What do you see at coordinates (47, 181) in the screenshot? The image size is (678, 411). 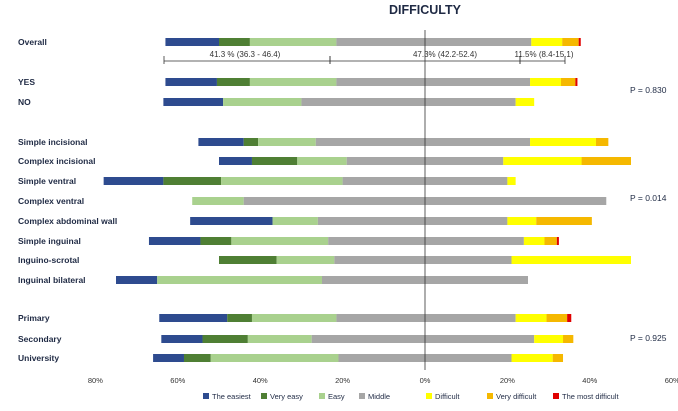 I see `row-label: Simple ventral` at bounding box center [47, 181].